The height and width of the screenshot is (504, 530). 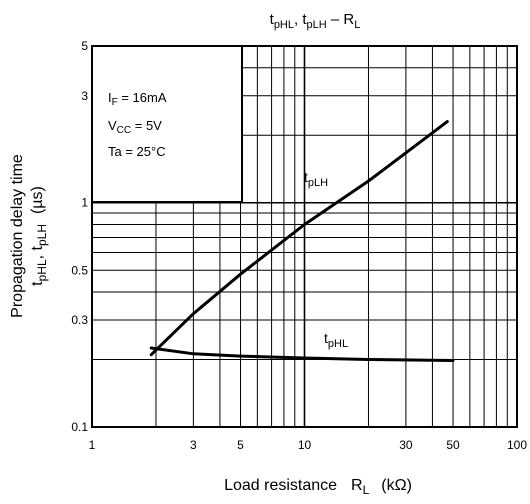 I want to click on y-axis-label: Propagation delay time tpHL, tpLH(µs), so click(x=29, y=236).